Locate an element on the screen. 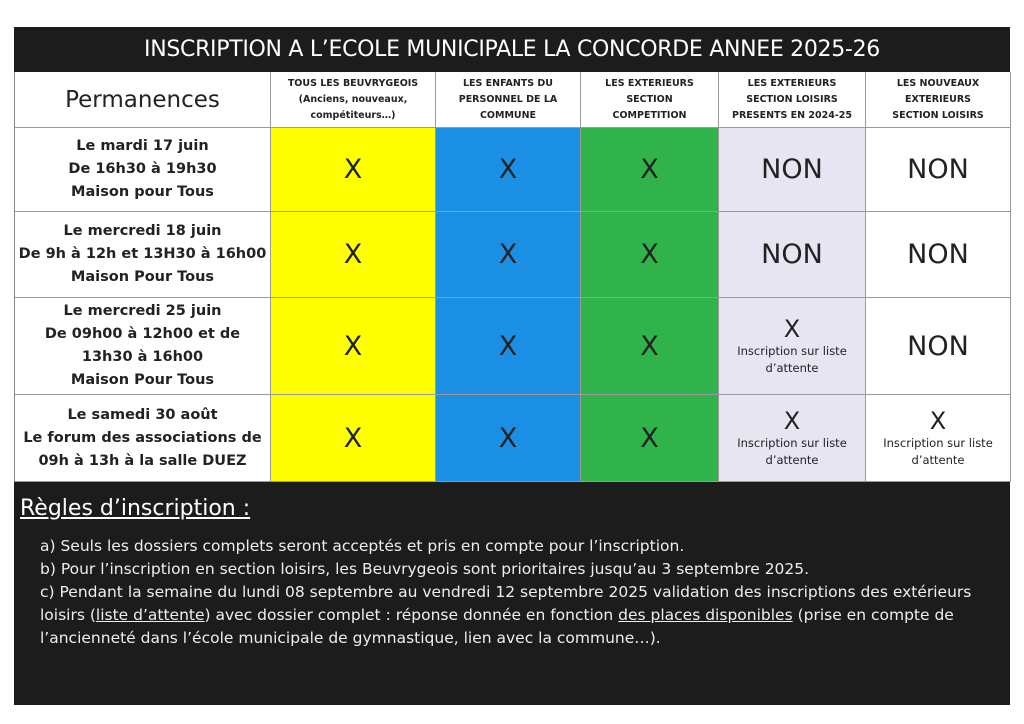  column-header: LES EXTERIEURS SECTION COMPETITION is located at coordinates (650, 100).